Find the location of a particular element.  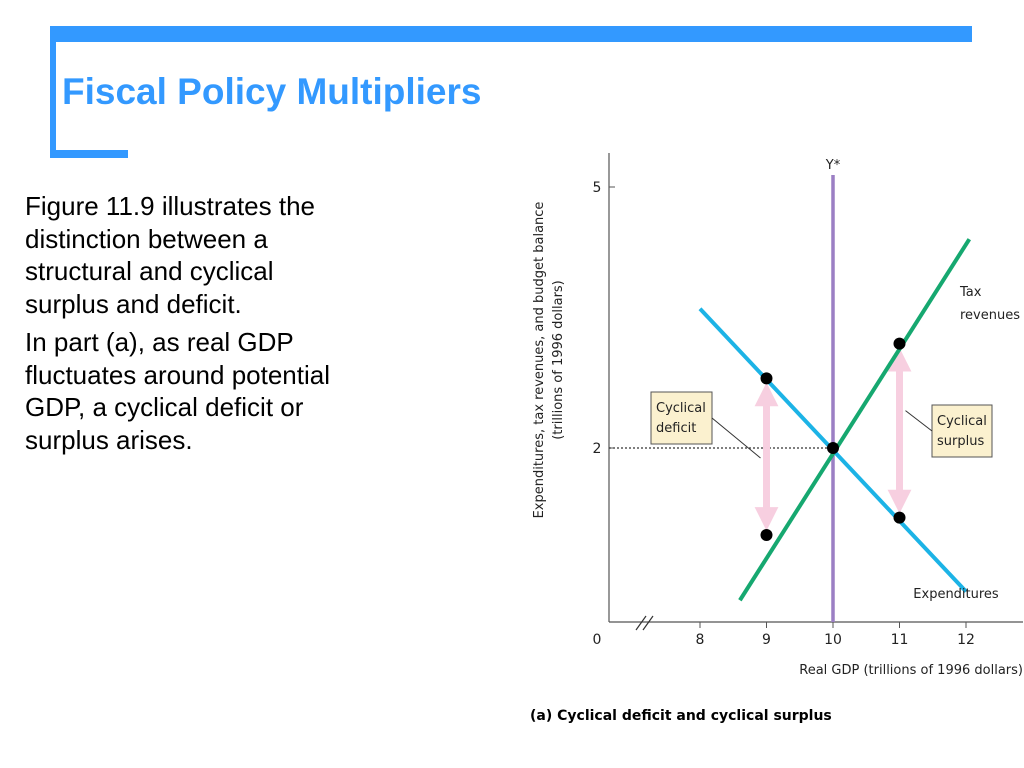

x-tick-label: 11 is located at coordinates (900, 640).